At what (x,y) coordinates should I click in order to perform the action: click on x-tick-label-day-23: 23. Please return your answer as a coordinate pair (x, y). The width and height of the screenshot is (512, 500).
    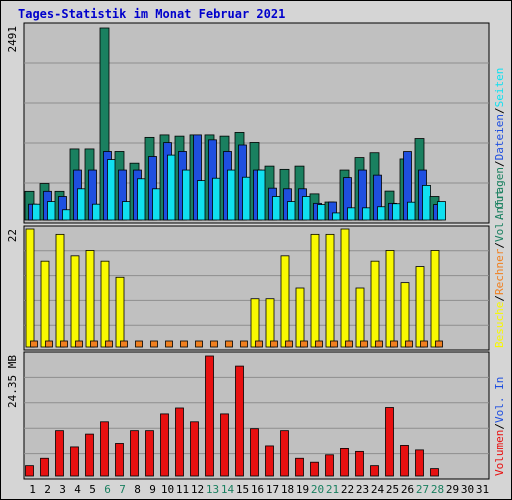
    Looking at the image, I should click on (362, 489).